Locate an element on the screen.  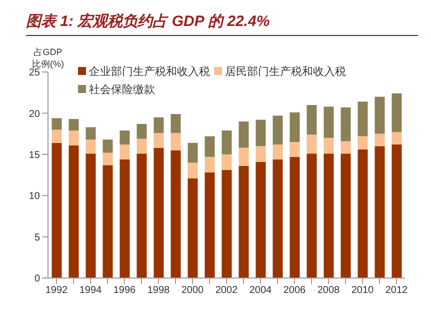
x-tick-label: 2006 is located at coordinates (294, 290).